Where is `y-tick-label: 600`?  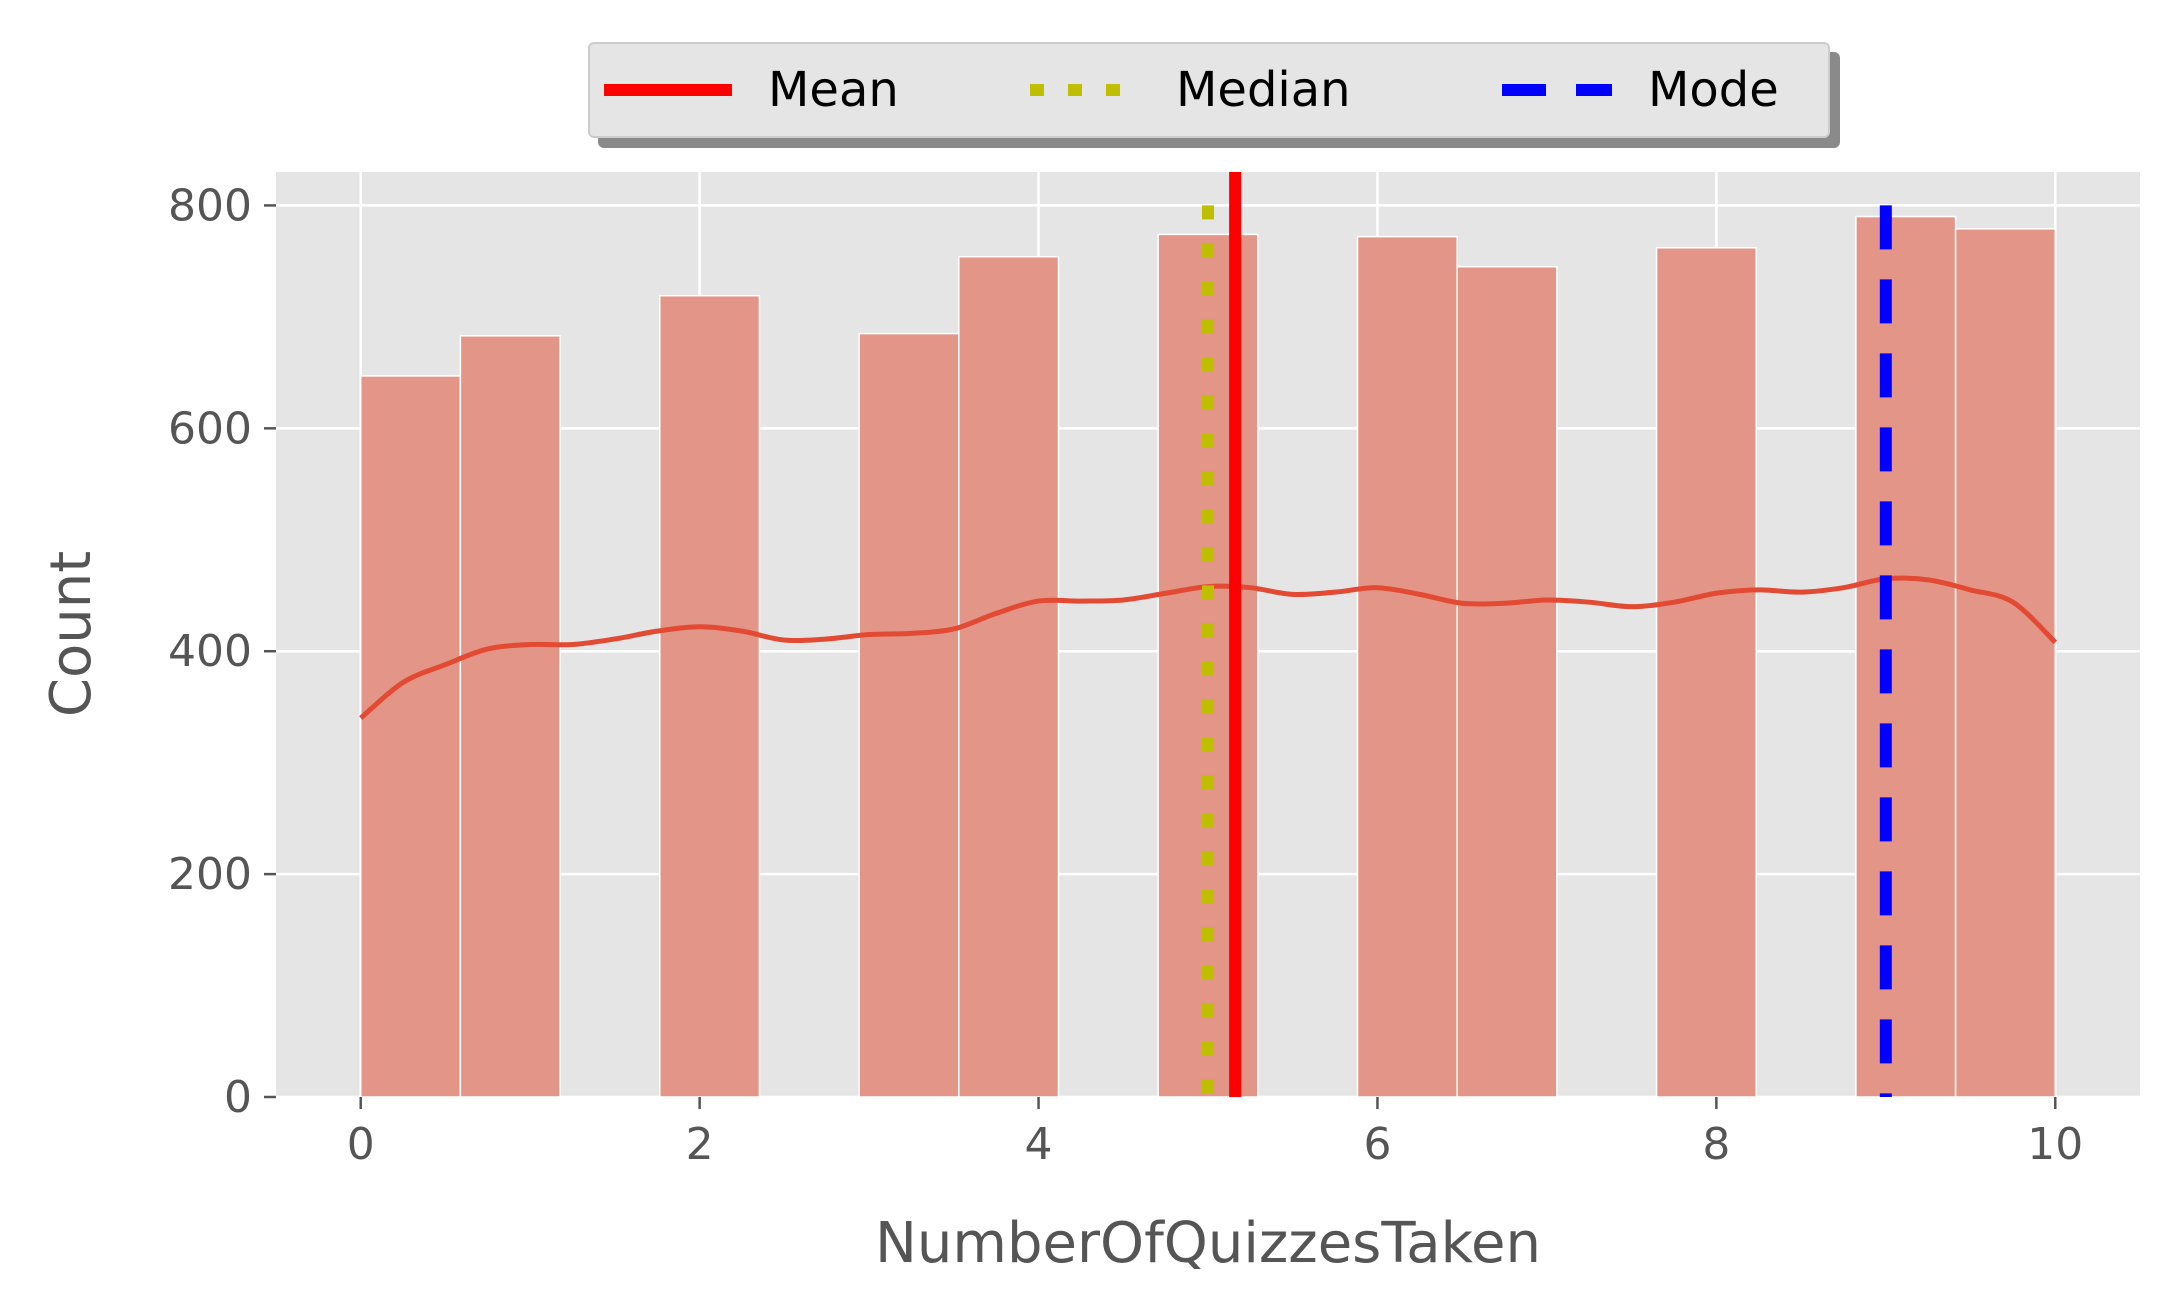
y-tick-label: 600 is located at coordinates (210, 428).